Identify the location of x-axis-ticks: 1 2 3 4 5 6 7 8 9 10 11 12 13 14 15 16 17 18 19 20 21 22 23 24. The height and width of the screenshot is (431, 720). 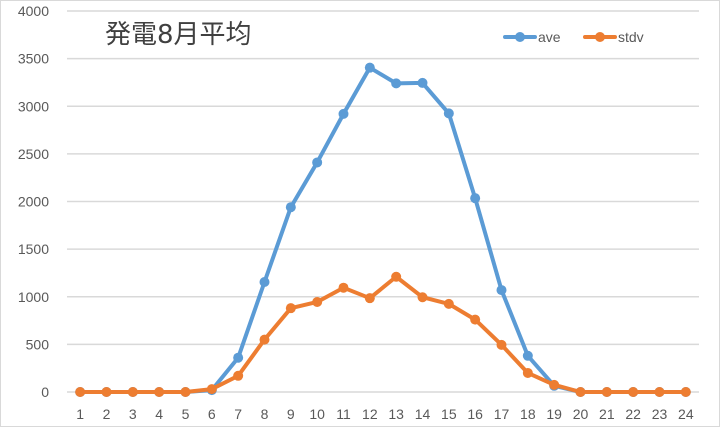
(385, 414).